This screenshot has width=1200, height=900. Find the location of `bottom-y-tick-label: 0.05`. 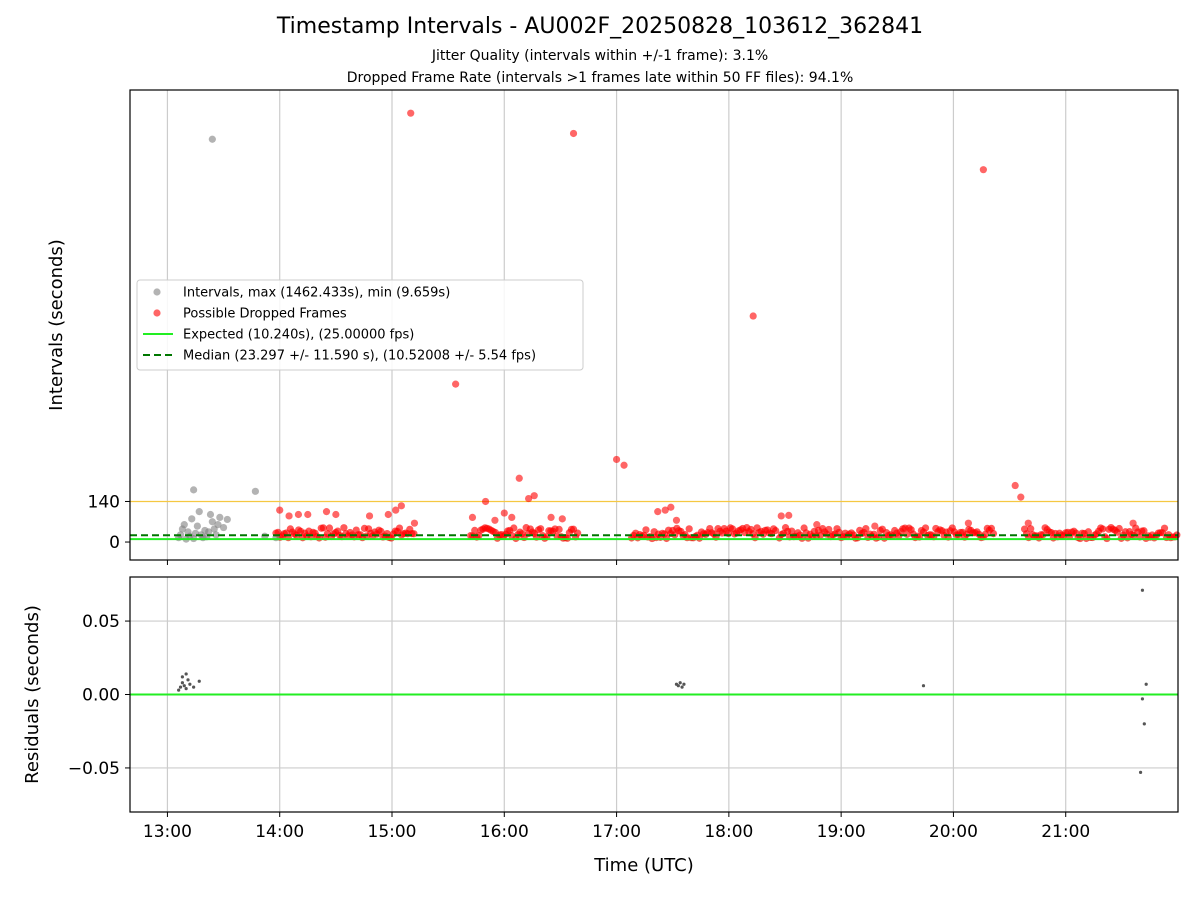

bottom-y-tick-label: 0.05 is located at coordinates (101, 622).